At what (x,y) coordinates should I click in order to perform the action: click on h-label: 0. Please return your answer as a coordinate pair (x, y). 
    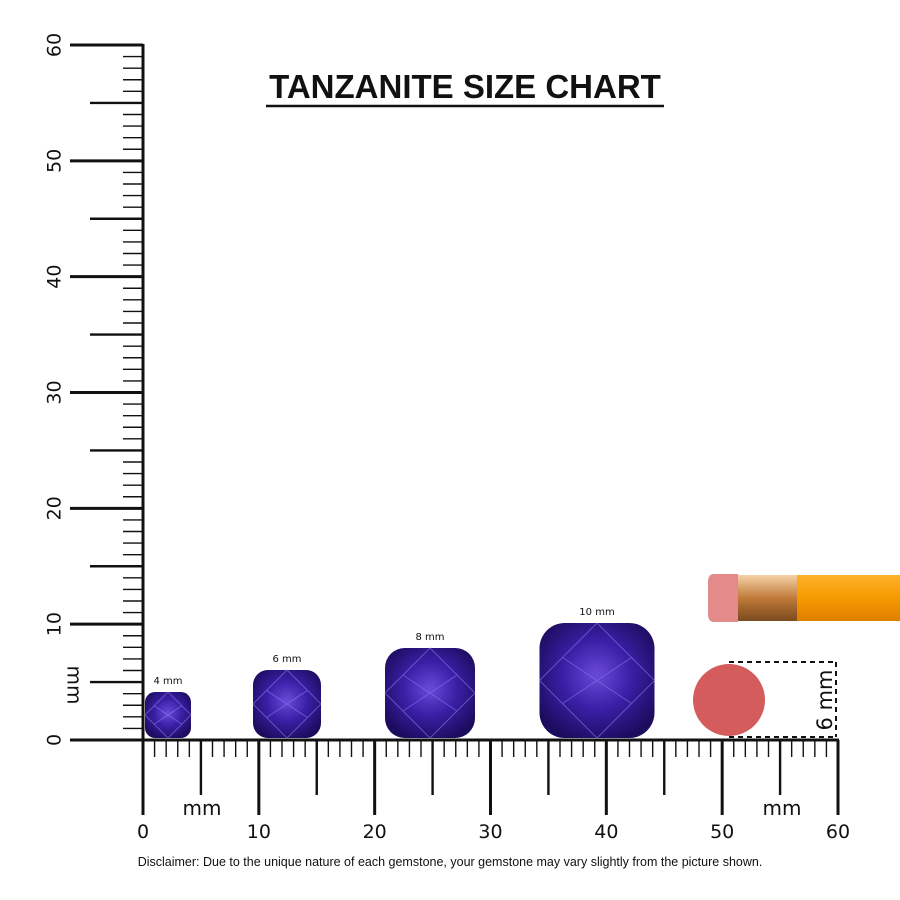
    Looking at the image, I should click on (143, 832).